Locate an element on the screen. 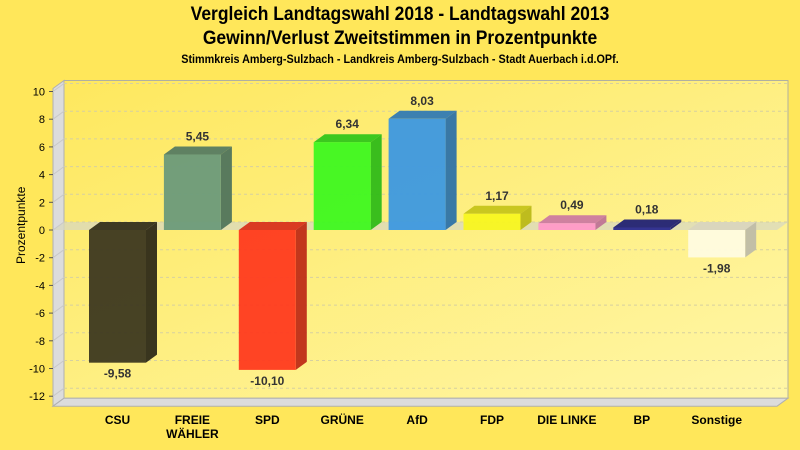 This screenshot has width=800, height=450. value-label: -9,58 is located at coordinates (118, 374).